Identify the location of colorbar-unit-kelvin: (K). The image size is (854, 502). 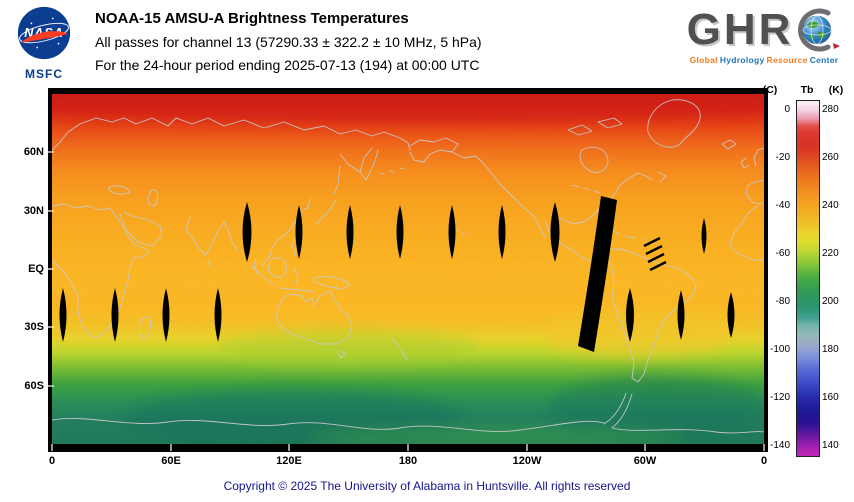
(836, 90).